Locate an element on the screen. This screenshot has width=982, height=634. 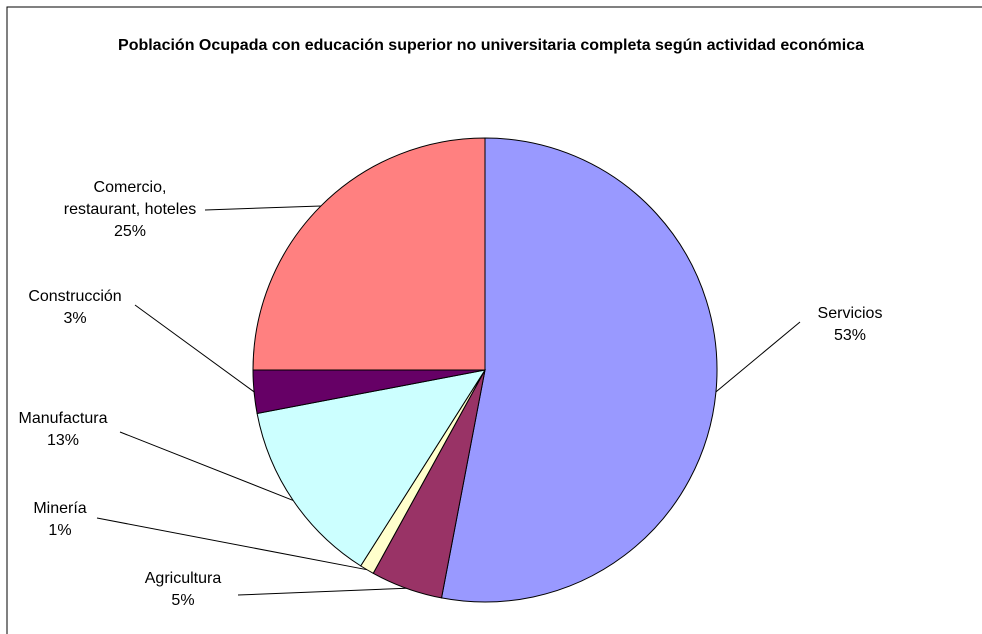
slice-label: Comercio, restaurant, hoteles 25% is located at coordinates (130, 210).